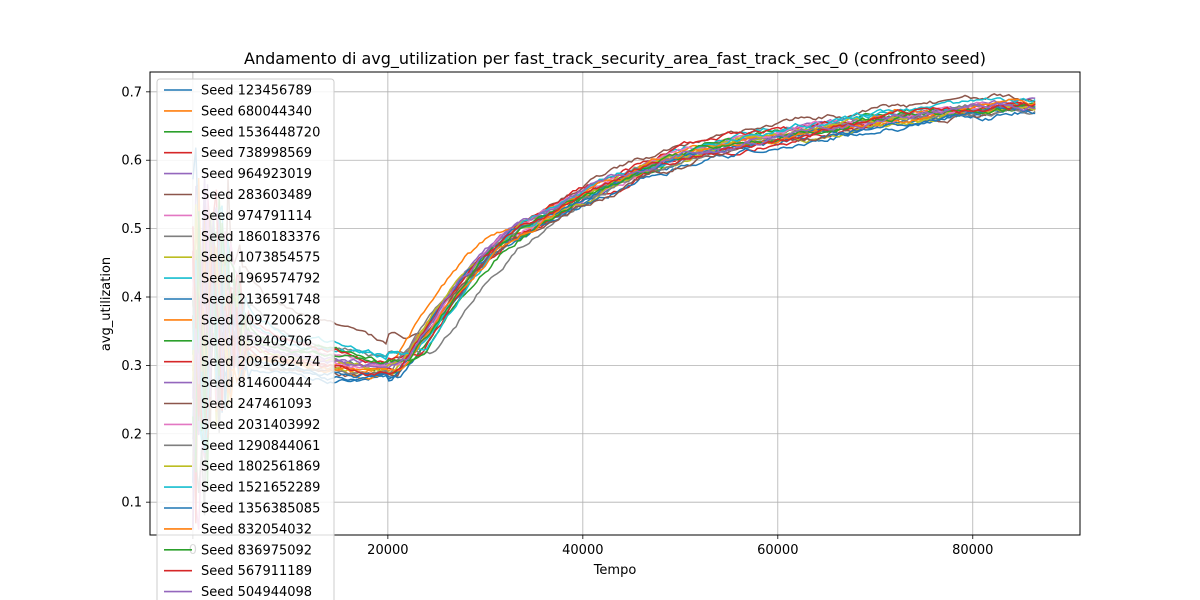 The width and height of the screenshot is (1200, 600). Describe the element at coordinates (260, 362) in the screenshot. I see `legend-item-label: Seed 2091692474` at that location.